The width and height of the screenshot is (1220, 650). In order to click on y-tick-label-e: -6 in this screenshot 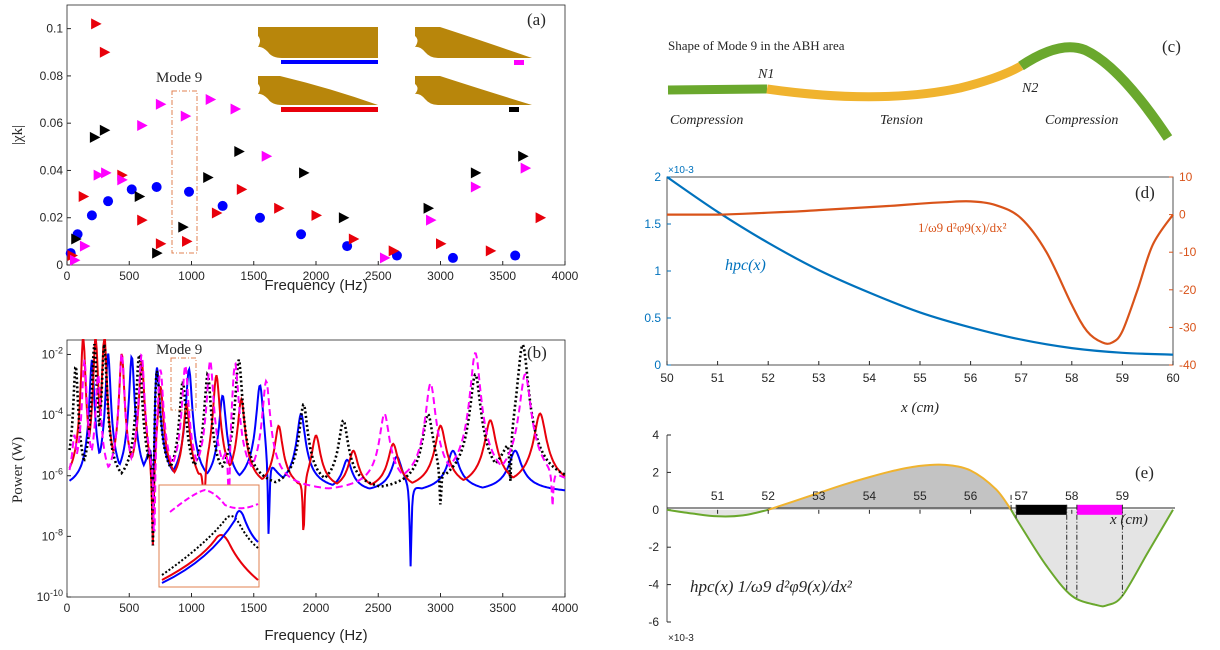, I will do `click(653, 622)`.